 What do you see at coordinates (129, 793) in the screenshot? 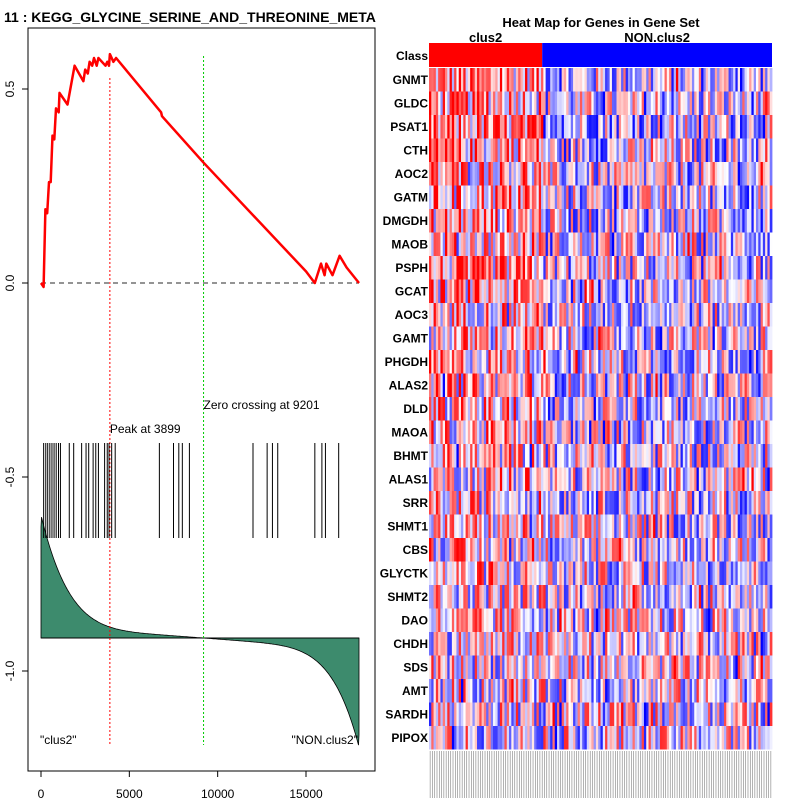
I see `x-tick-label: 5000` at bounding box center [129, 793].